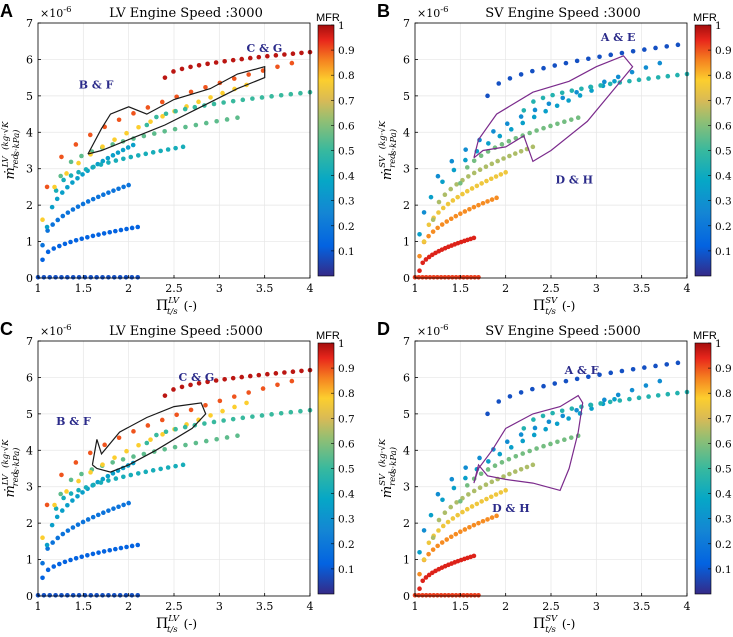 This screenshot has height=637, width=733. I want to click on x-tick-label: 2, so click(128, 288).